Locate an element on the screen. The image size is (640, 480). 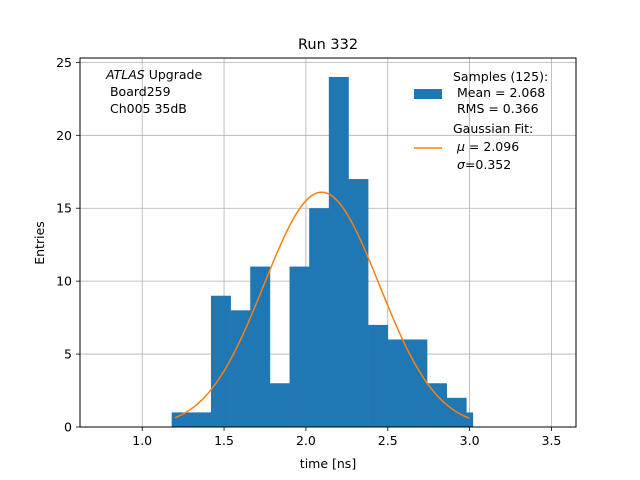
legend-samples-line-1: Samples (125): is located at coordinates (500, 76).